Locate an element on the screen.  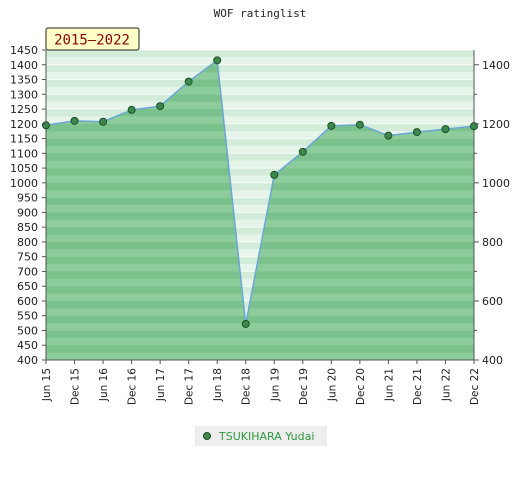
y-left-tick-label: 1250 is located at coordinates (24, 109).